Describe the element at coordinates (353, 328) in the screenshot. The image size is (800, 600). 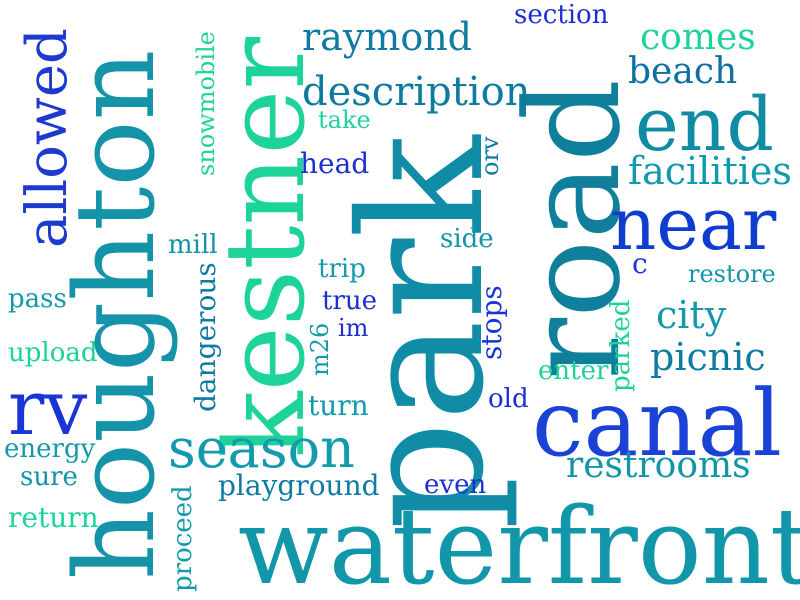
I see `word-im: im` at that location.